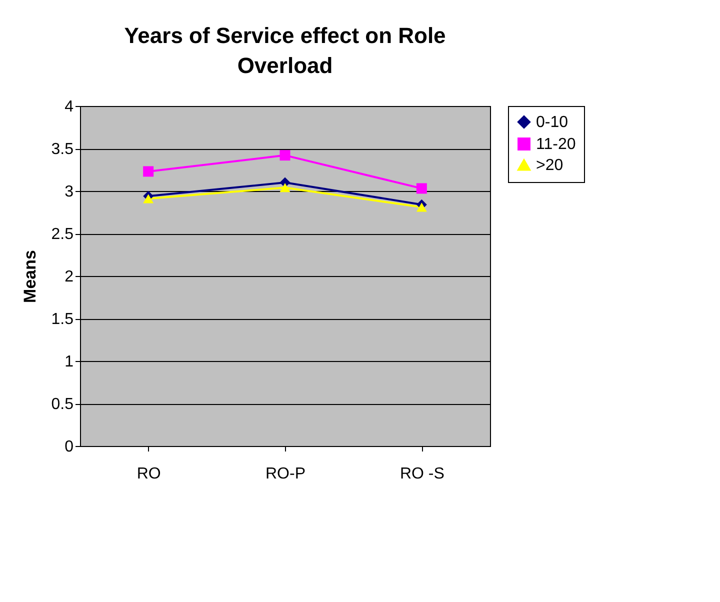 This screenshot has height=602, width=720. Describe the element at coordinates (69, 447) in the screenshot. I see `y-tick-label: 0` at that location.